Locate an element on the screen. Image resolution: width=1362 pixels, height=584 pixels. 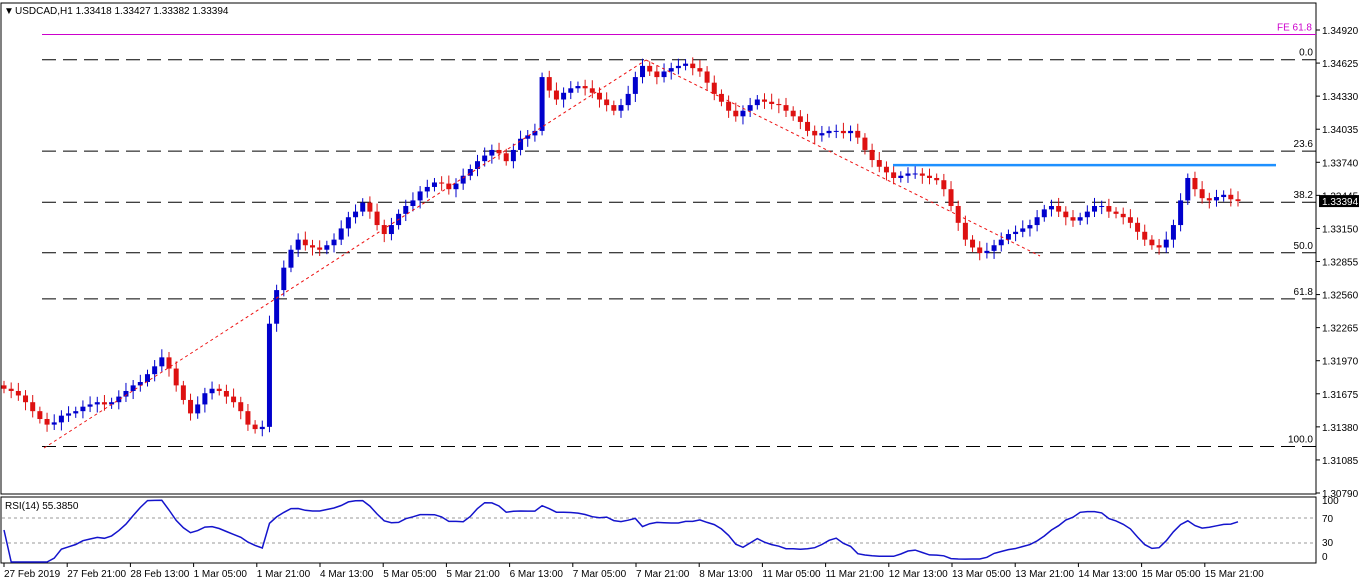
time-tick-label: 1 Mar 05:00 is located at coordinates (221, 574).